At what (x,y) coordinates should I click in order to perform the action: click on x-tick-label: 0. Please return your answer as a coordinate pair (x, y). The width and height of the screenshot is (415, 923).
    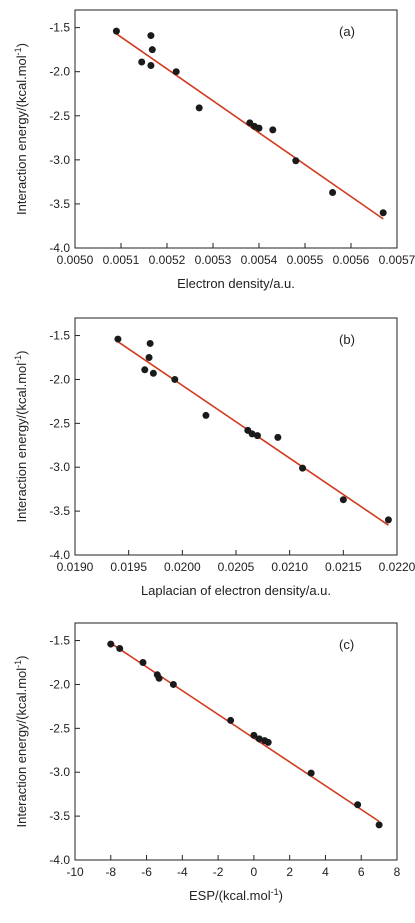
    Looking at the image, I should click on (254, 872).